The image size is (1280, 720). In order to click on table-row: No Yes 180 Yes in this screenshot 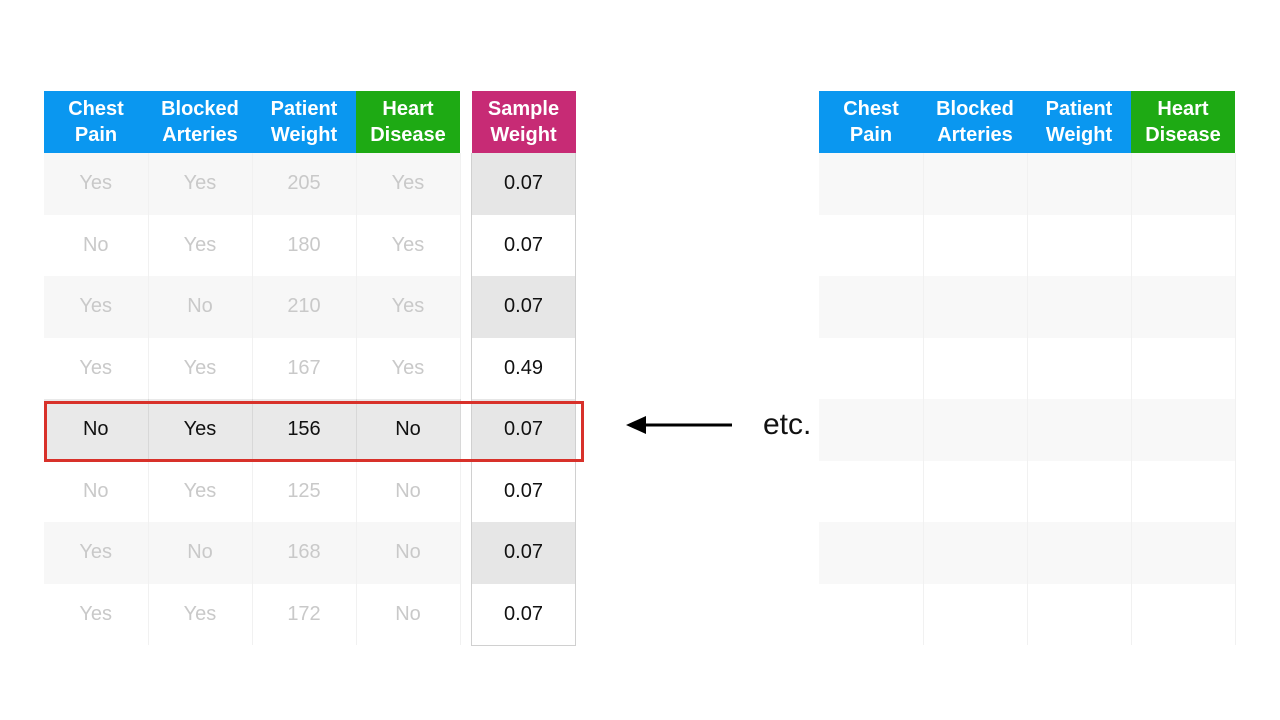, I will do `click(252, 245)`.